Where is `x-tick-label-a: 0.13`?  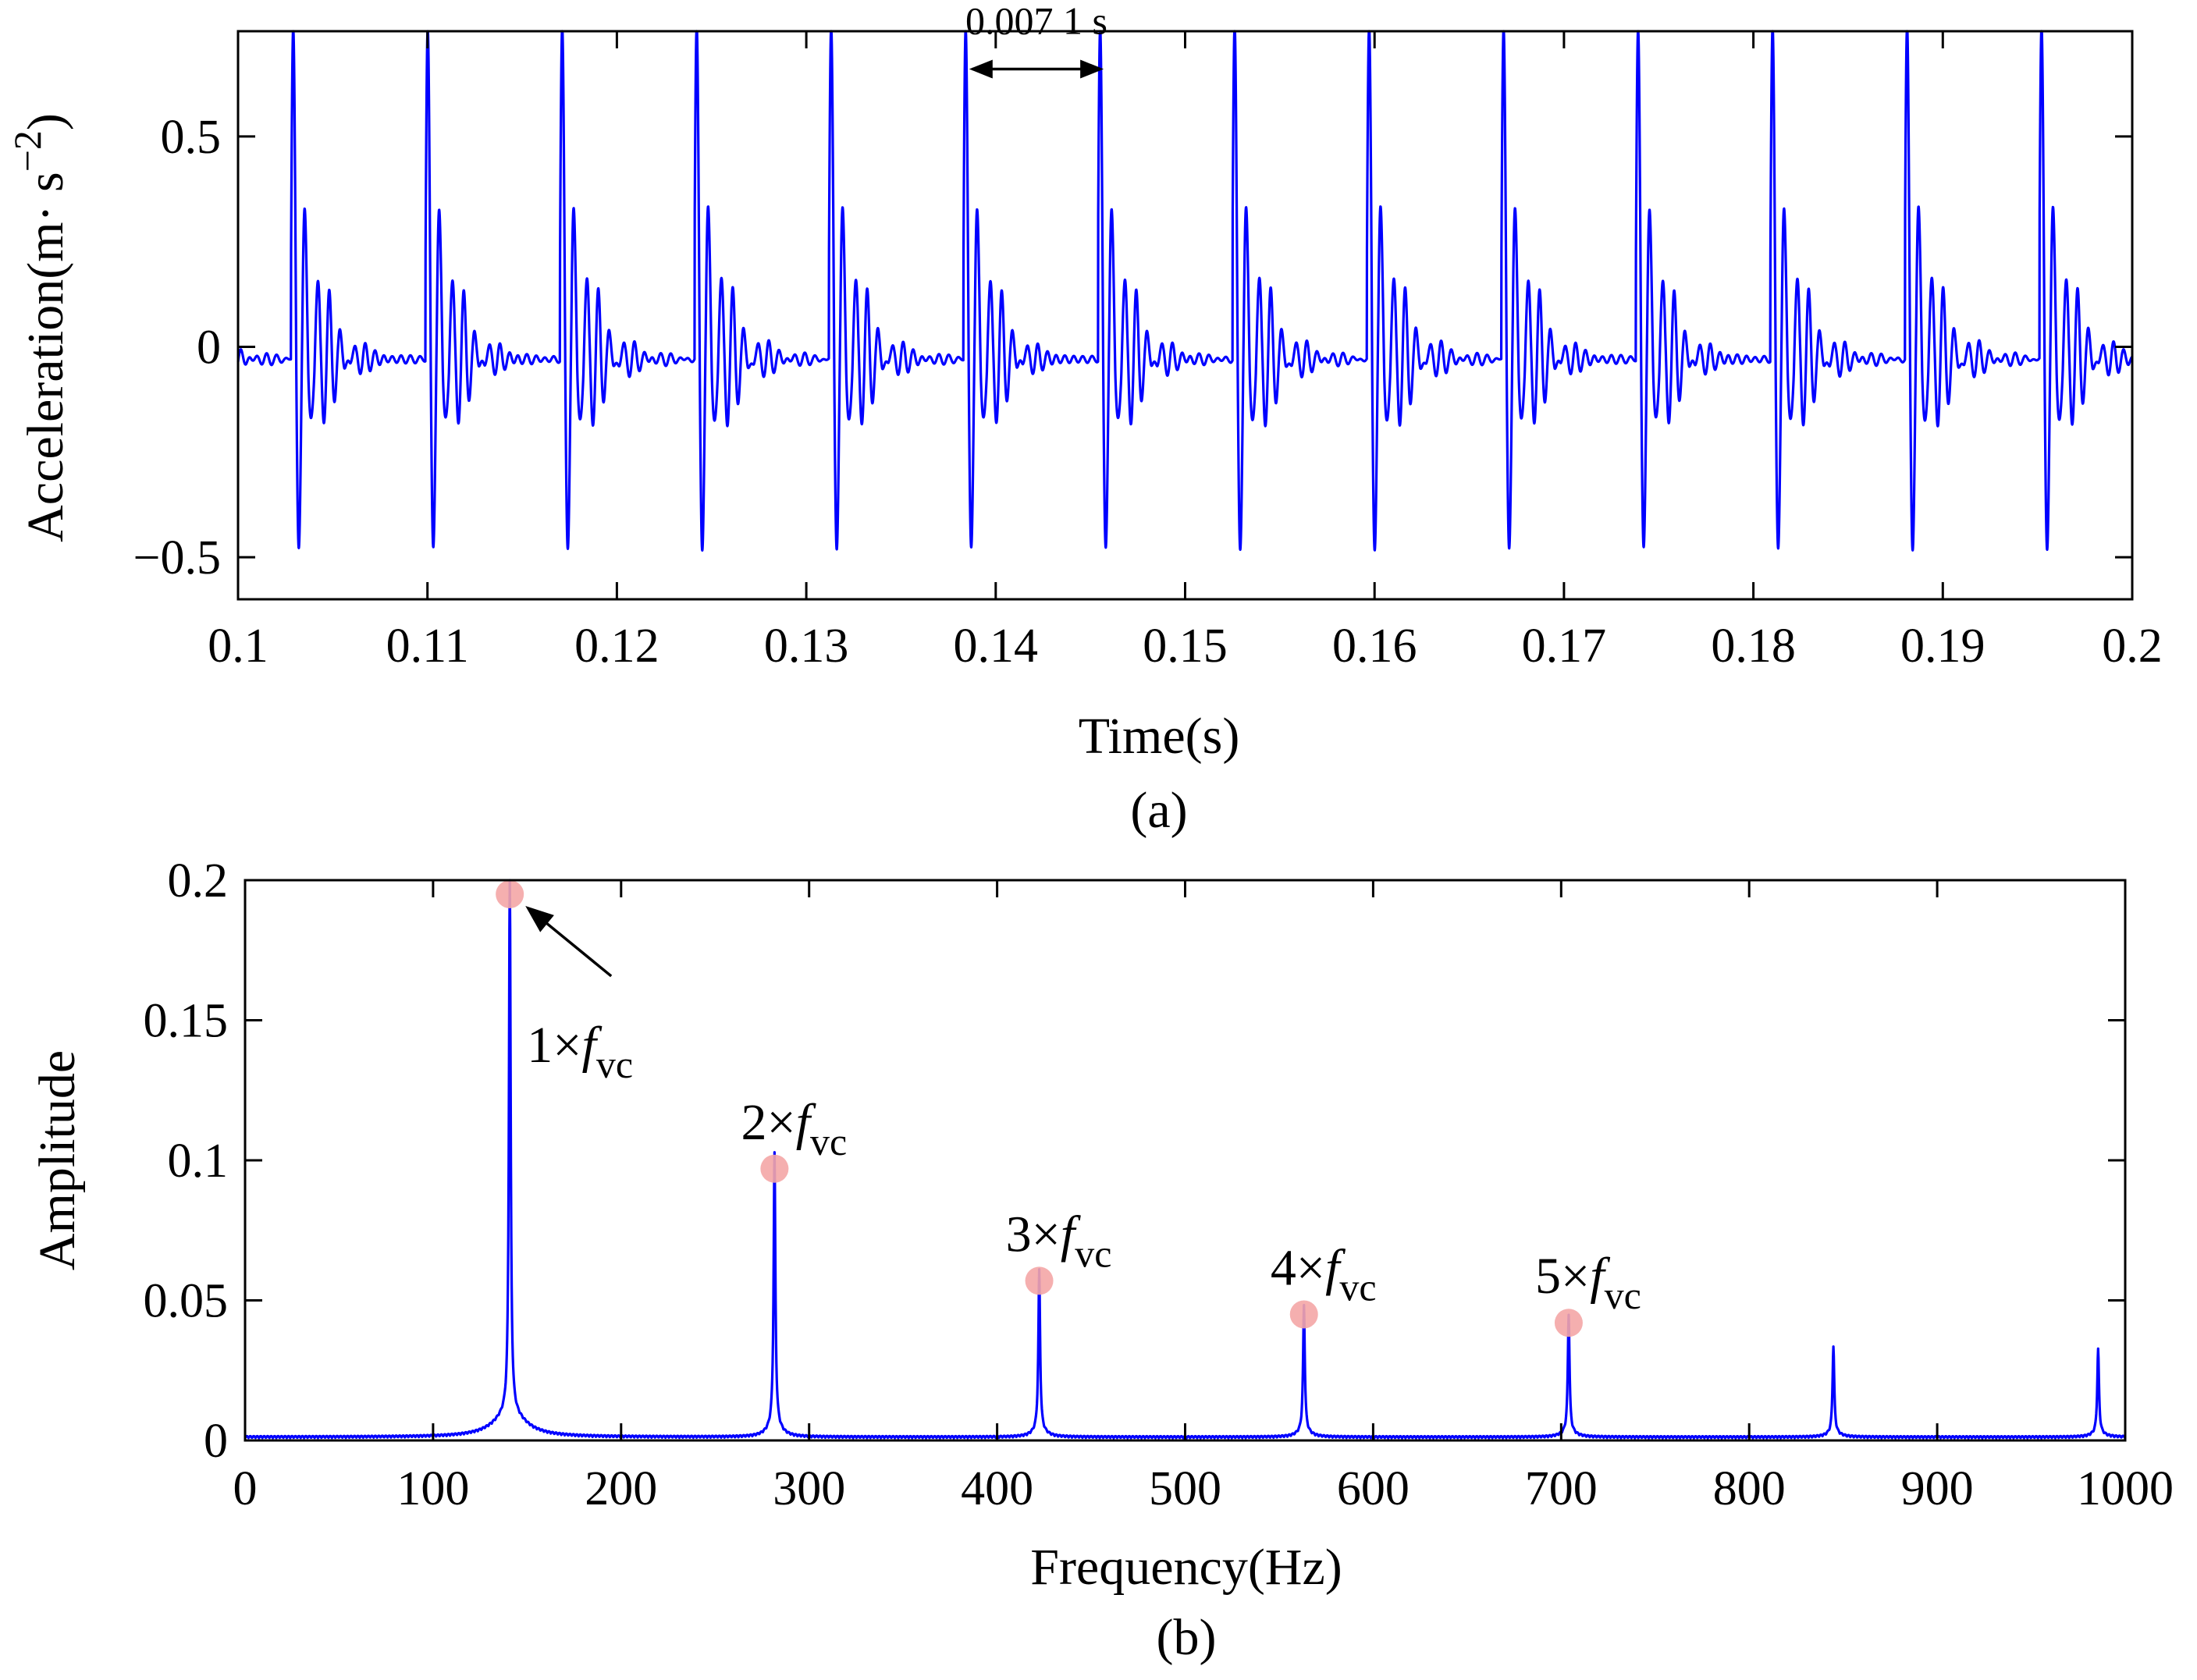
x-tick-label-a: 0.13 is located at coordinates (806, 646).